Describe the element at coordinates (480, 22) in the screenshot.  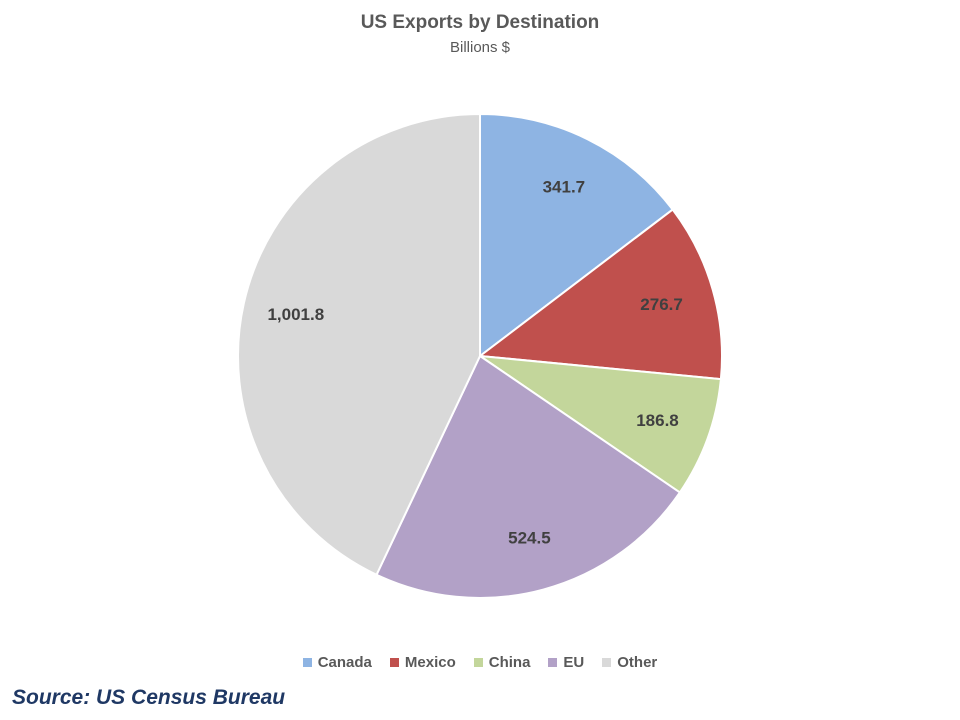
I see `chart-title: US Exports by Destination` at that location.